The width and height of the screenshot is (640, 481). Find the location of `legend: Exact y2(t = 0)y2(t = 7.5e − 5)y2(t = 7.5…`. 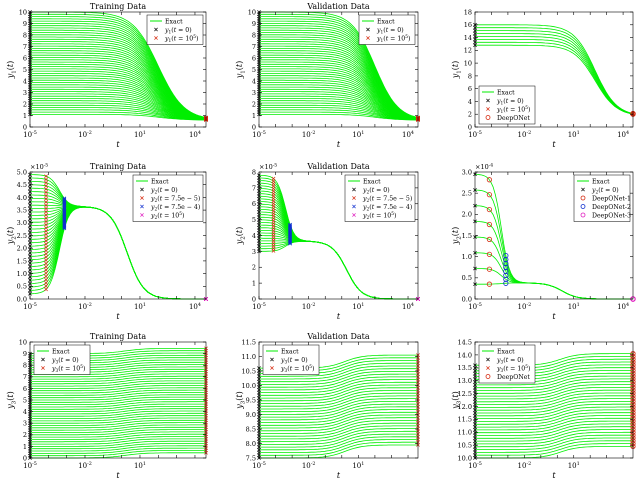

legend: Exact y2(t = 0)y2(t = 7.5e − 5)y2(t = 7.5… is located at coordinates (380, 198).